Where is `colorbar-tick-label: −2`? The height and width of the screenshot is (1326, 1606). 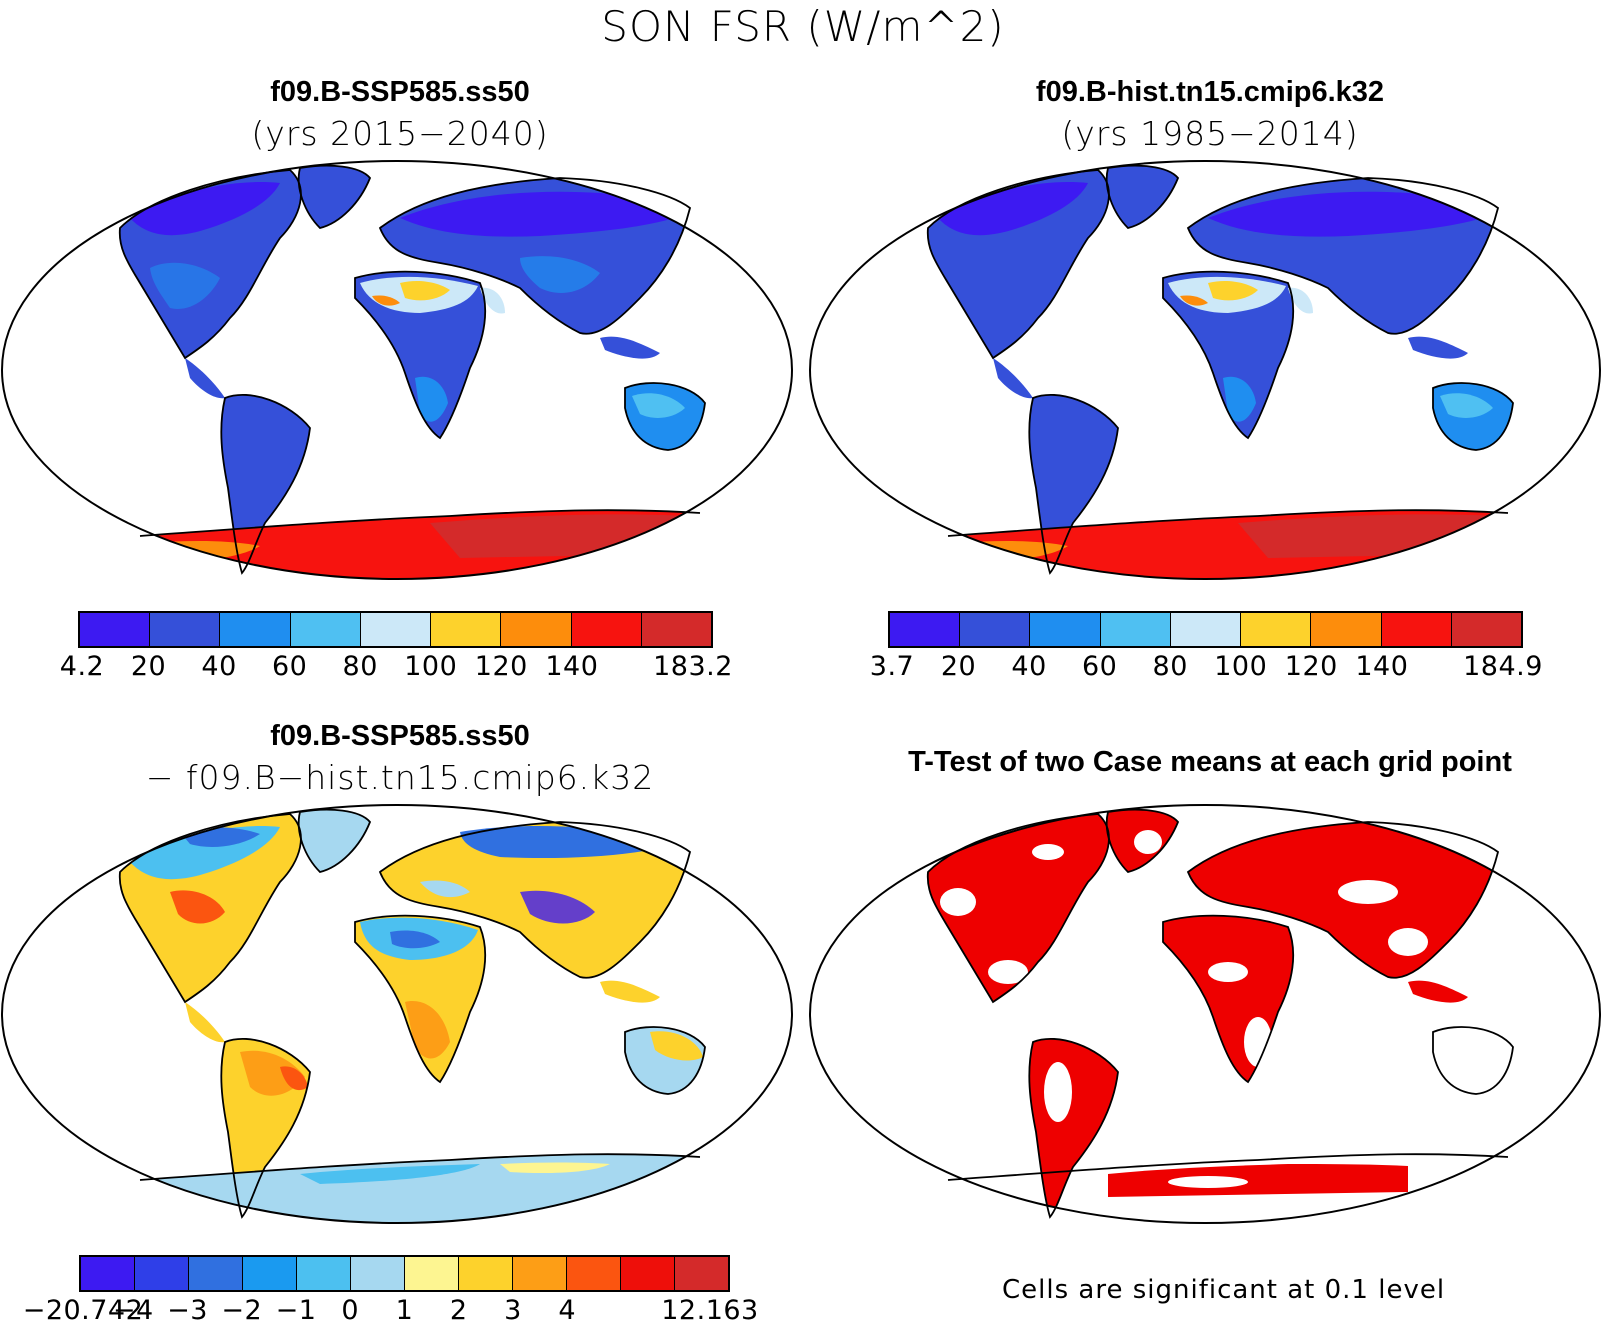 colorbar-tick-label: −2 is located at coordinates (242, 1310).